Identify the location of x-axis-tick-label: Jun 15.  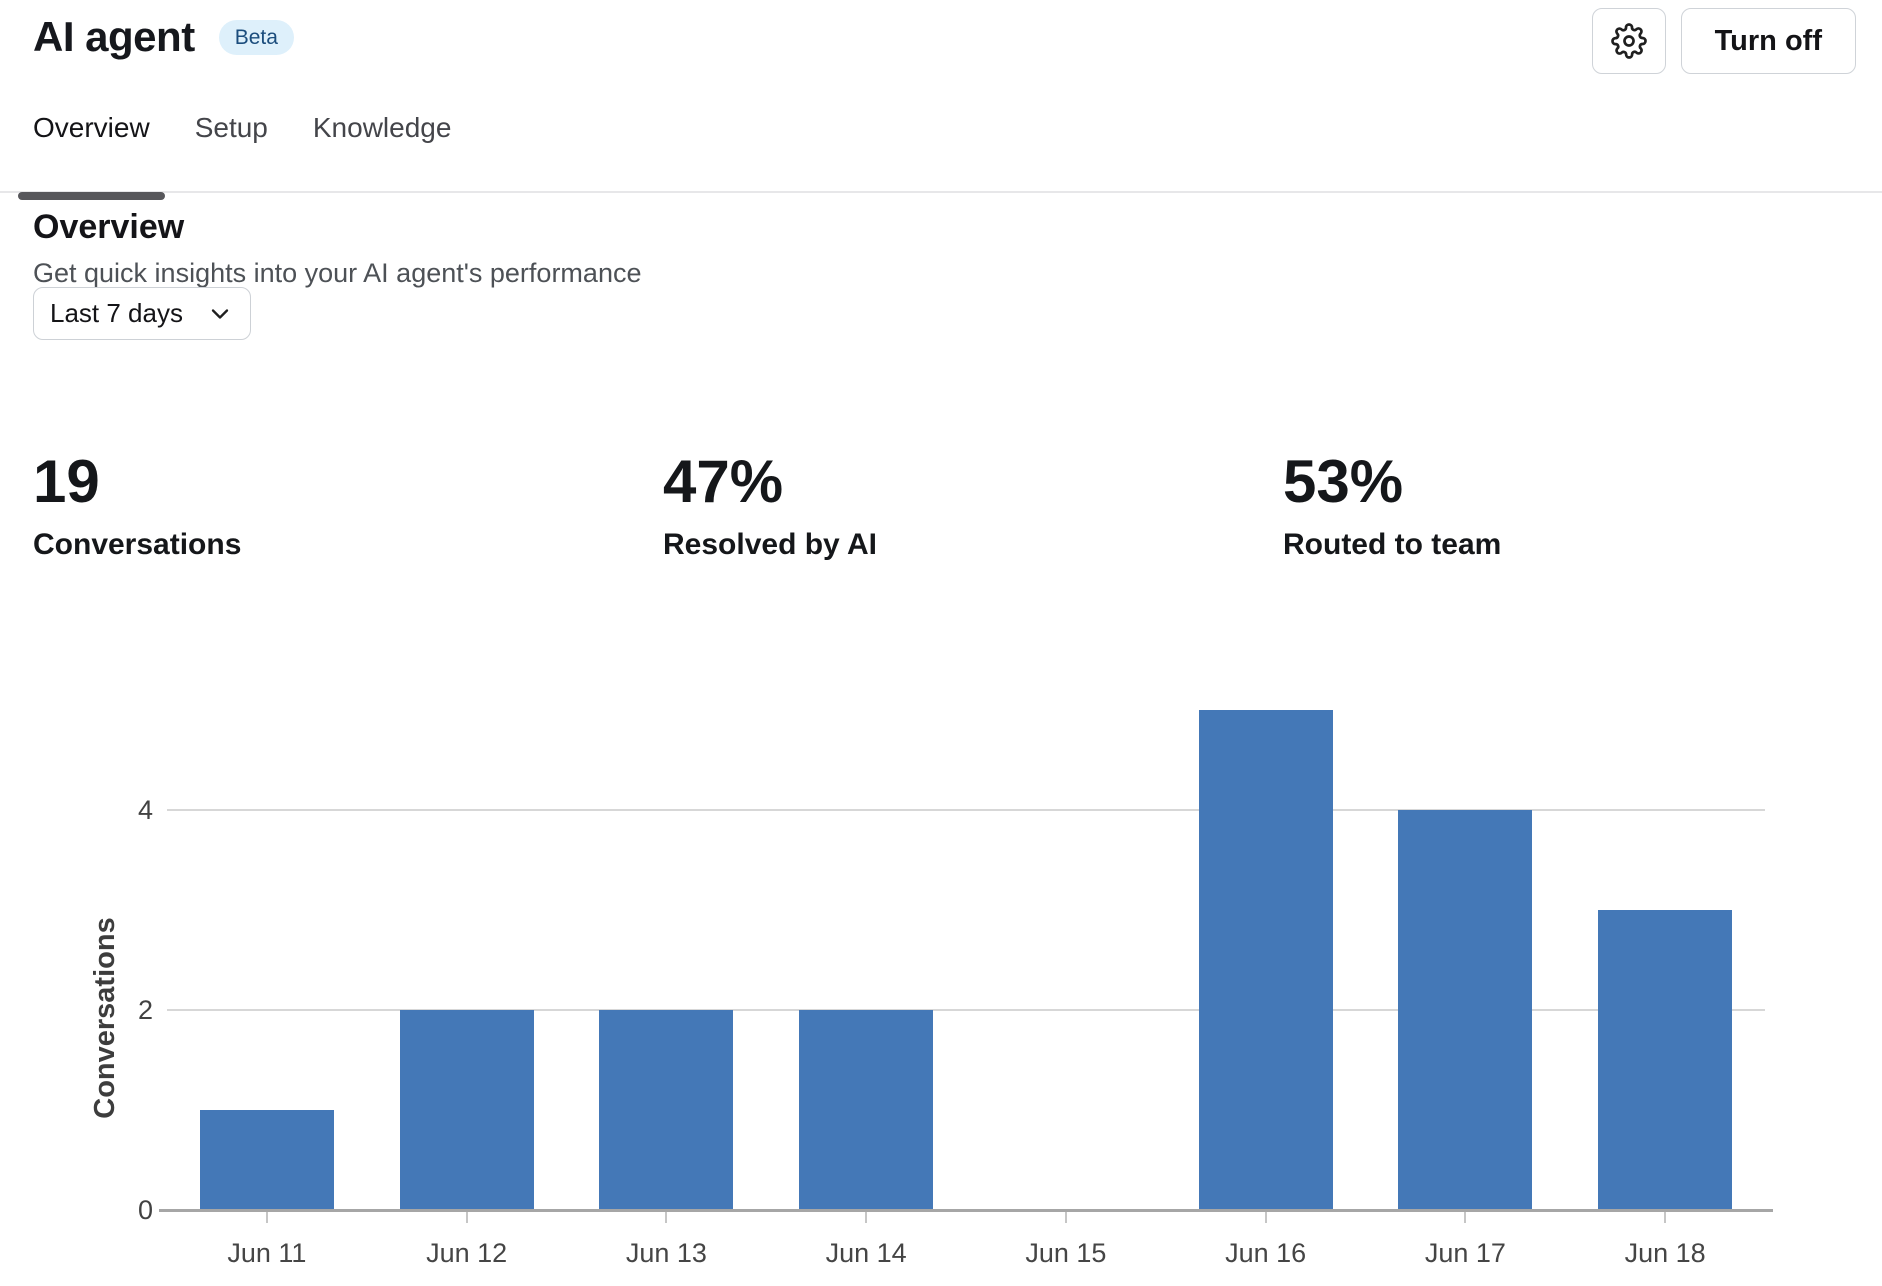
(1066, 1253).